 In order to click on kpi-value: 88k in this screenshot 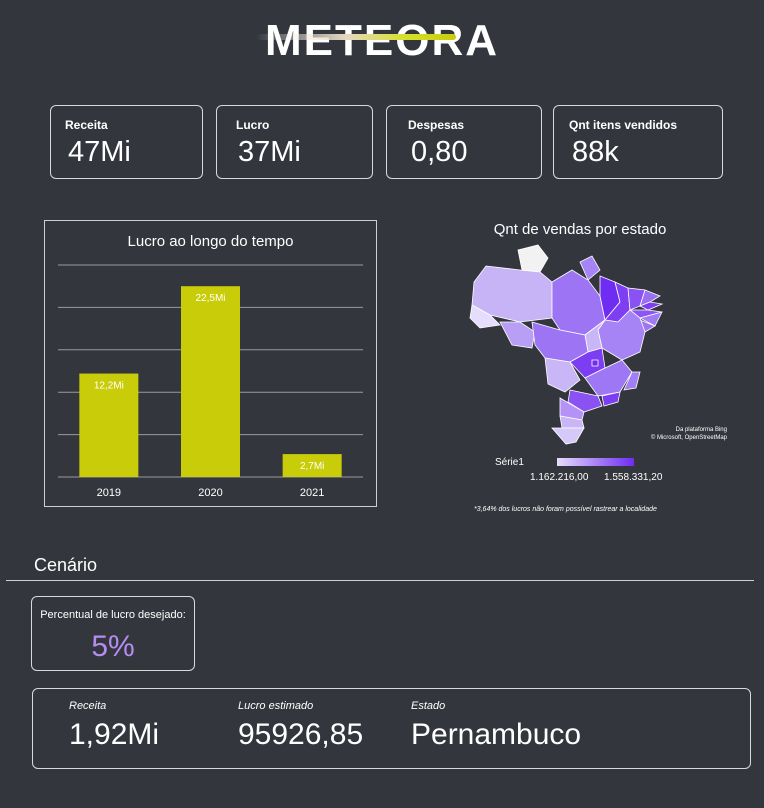, I will do `click(595, 152)`.